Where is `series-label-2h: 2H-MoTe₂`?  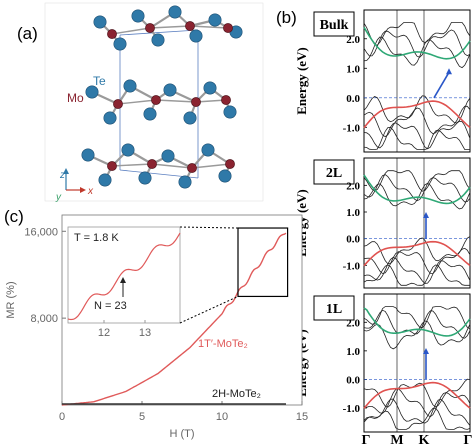
series-label-2h: 2H-MoTe₂ is located at coordinates (236, 394).